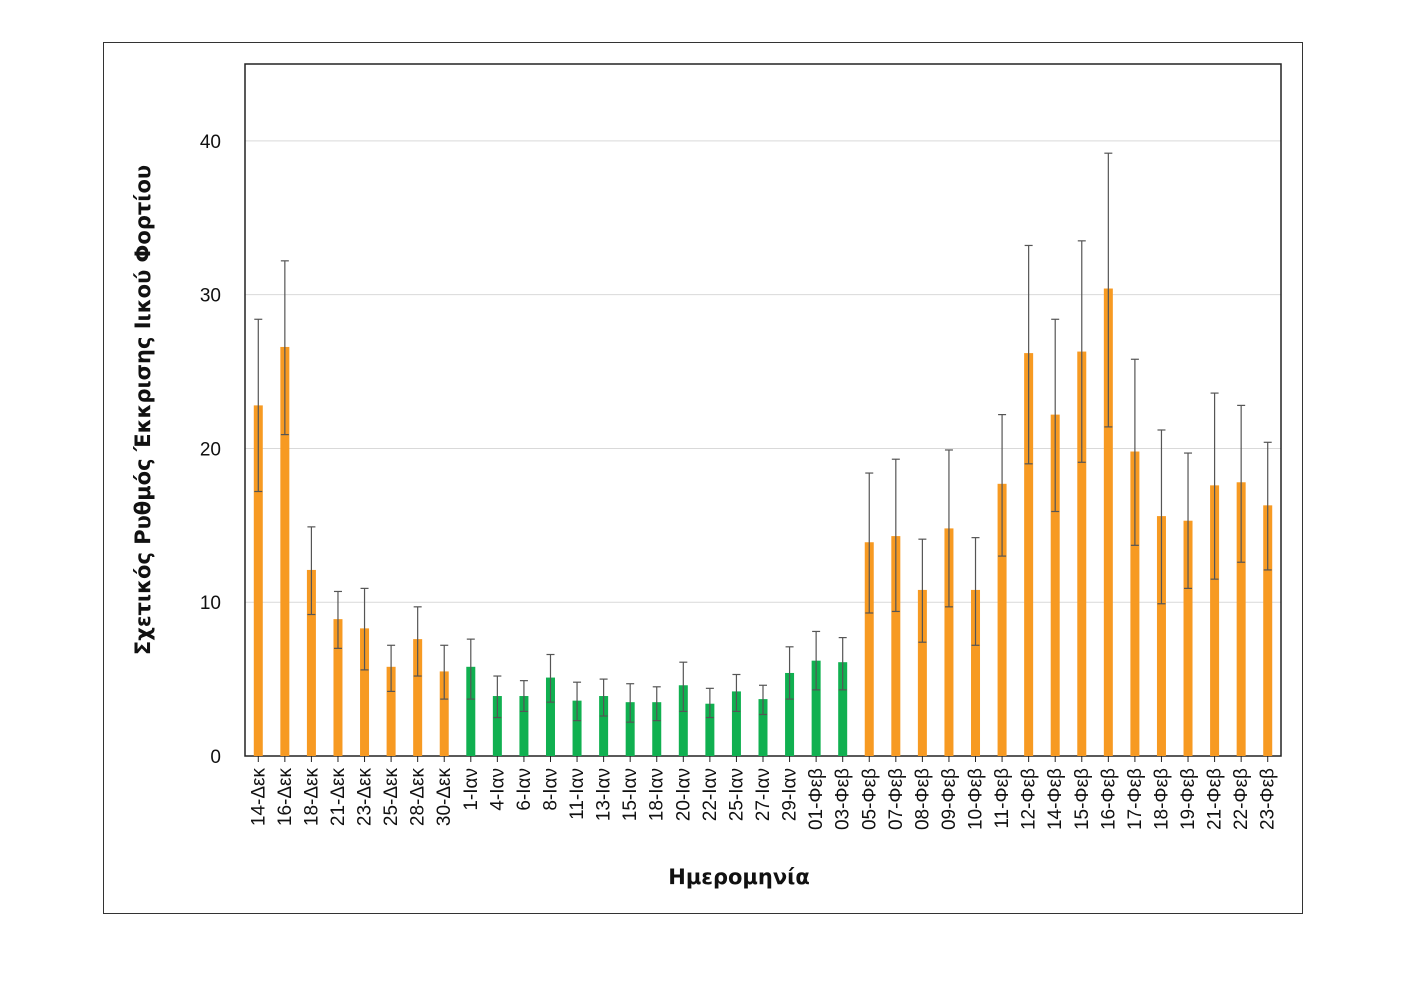 Image resolution: width=1424 pixels, height=984 pixels. Describe the element at coordinates (418, 797) in the screenshot. I see `x-tick-label: 28-Δεκ` at that location.